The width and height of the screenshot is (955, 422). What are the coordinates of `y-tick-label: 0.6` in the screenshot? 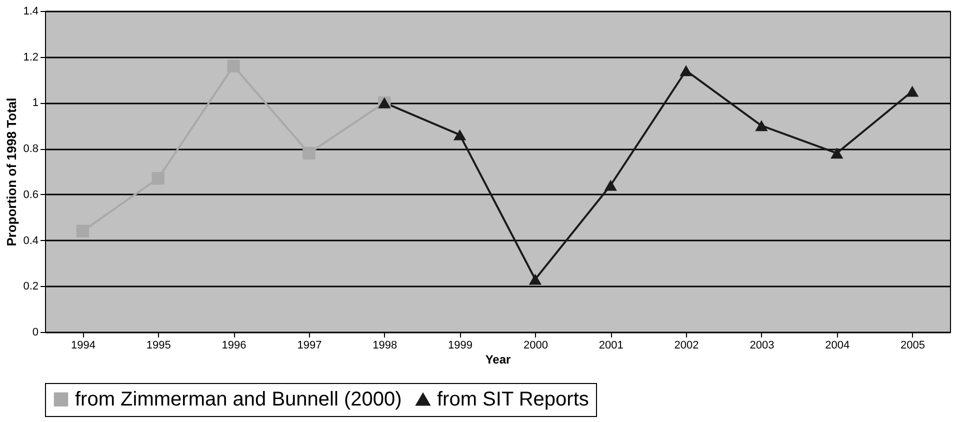 It's located at (30, 194).